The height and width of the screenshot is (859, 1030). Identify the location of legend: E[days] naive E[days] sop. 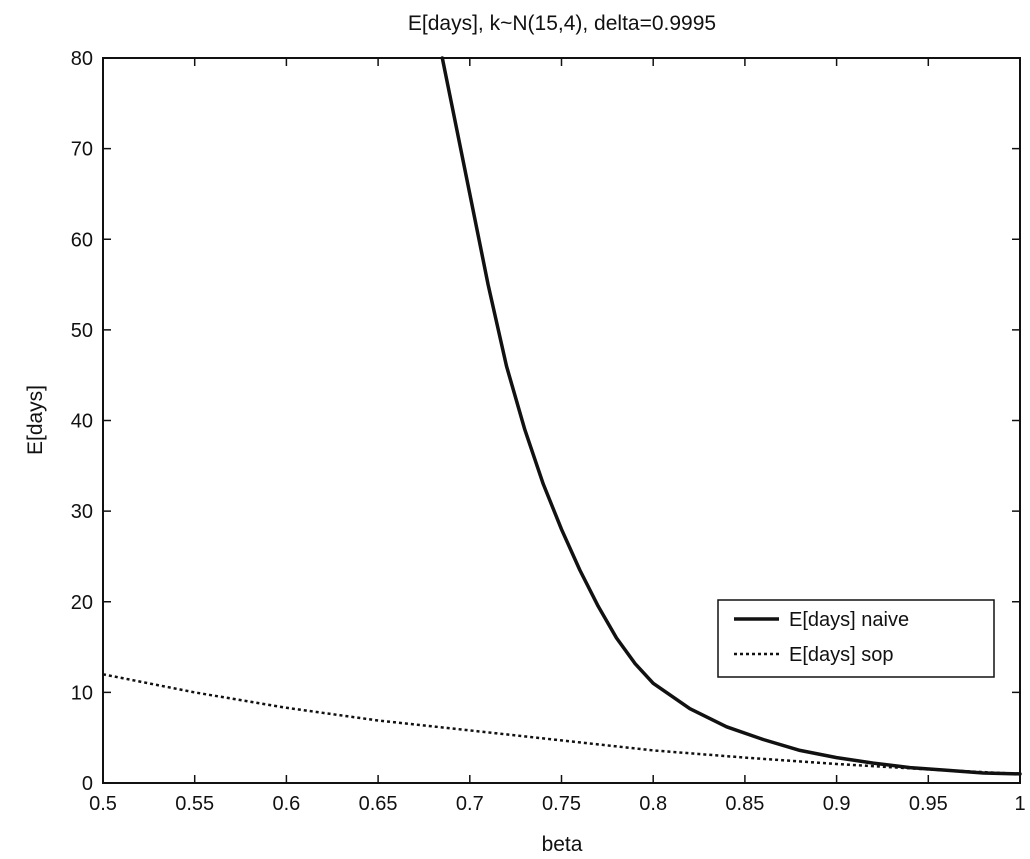
(856, 638).